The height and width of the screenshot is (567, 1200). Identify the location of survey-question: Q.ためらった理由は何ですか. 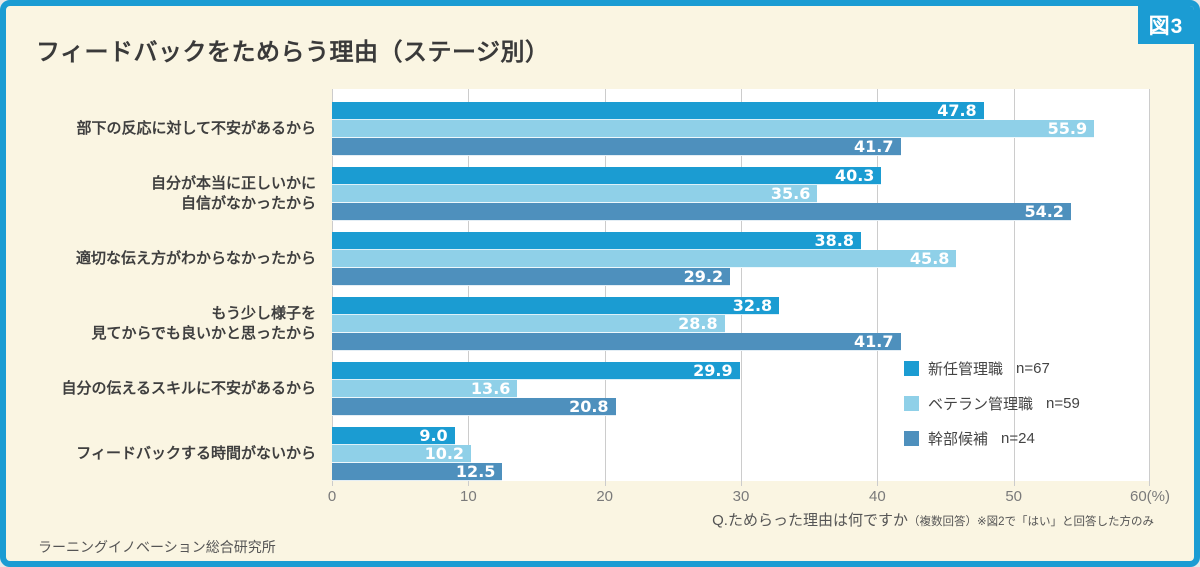
(810, 520).